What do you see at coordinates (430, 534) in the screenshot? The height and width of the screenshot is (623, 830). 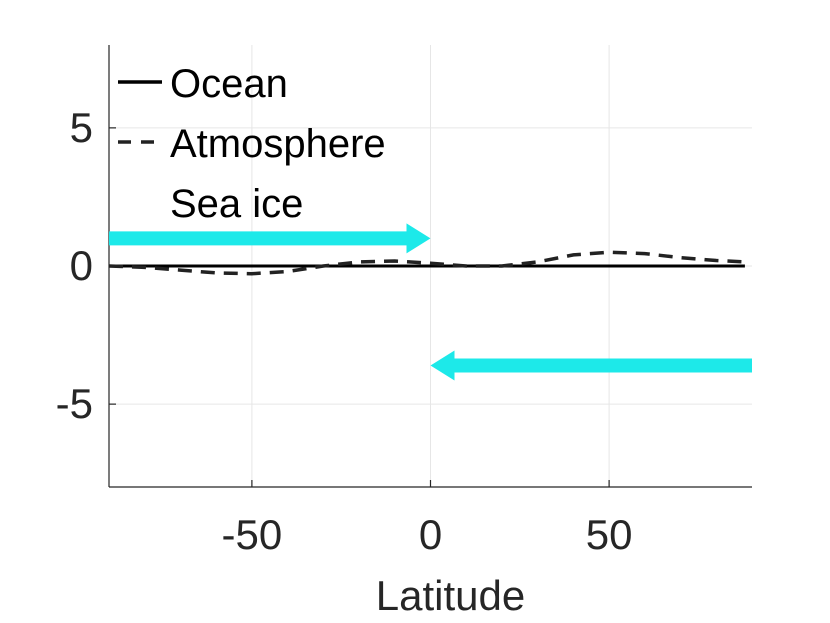 I see `x-tick-label: 0` at bounding box center [430, 534].